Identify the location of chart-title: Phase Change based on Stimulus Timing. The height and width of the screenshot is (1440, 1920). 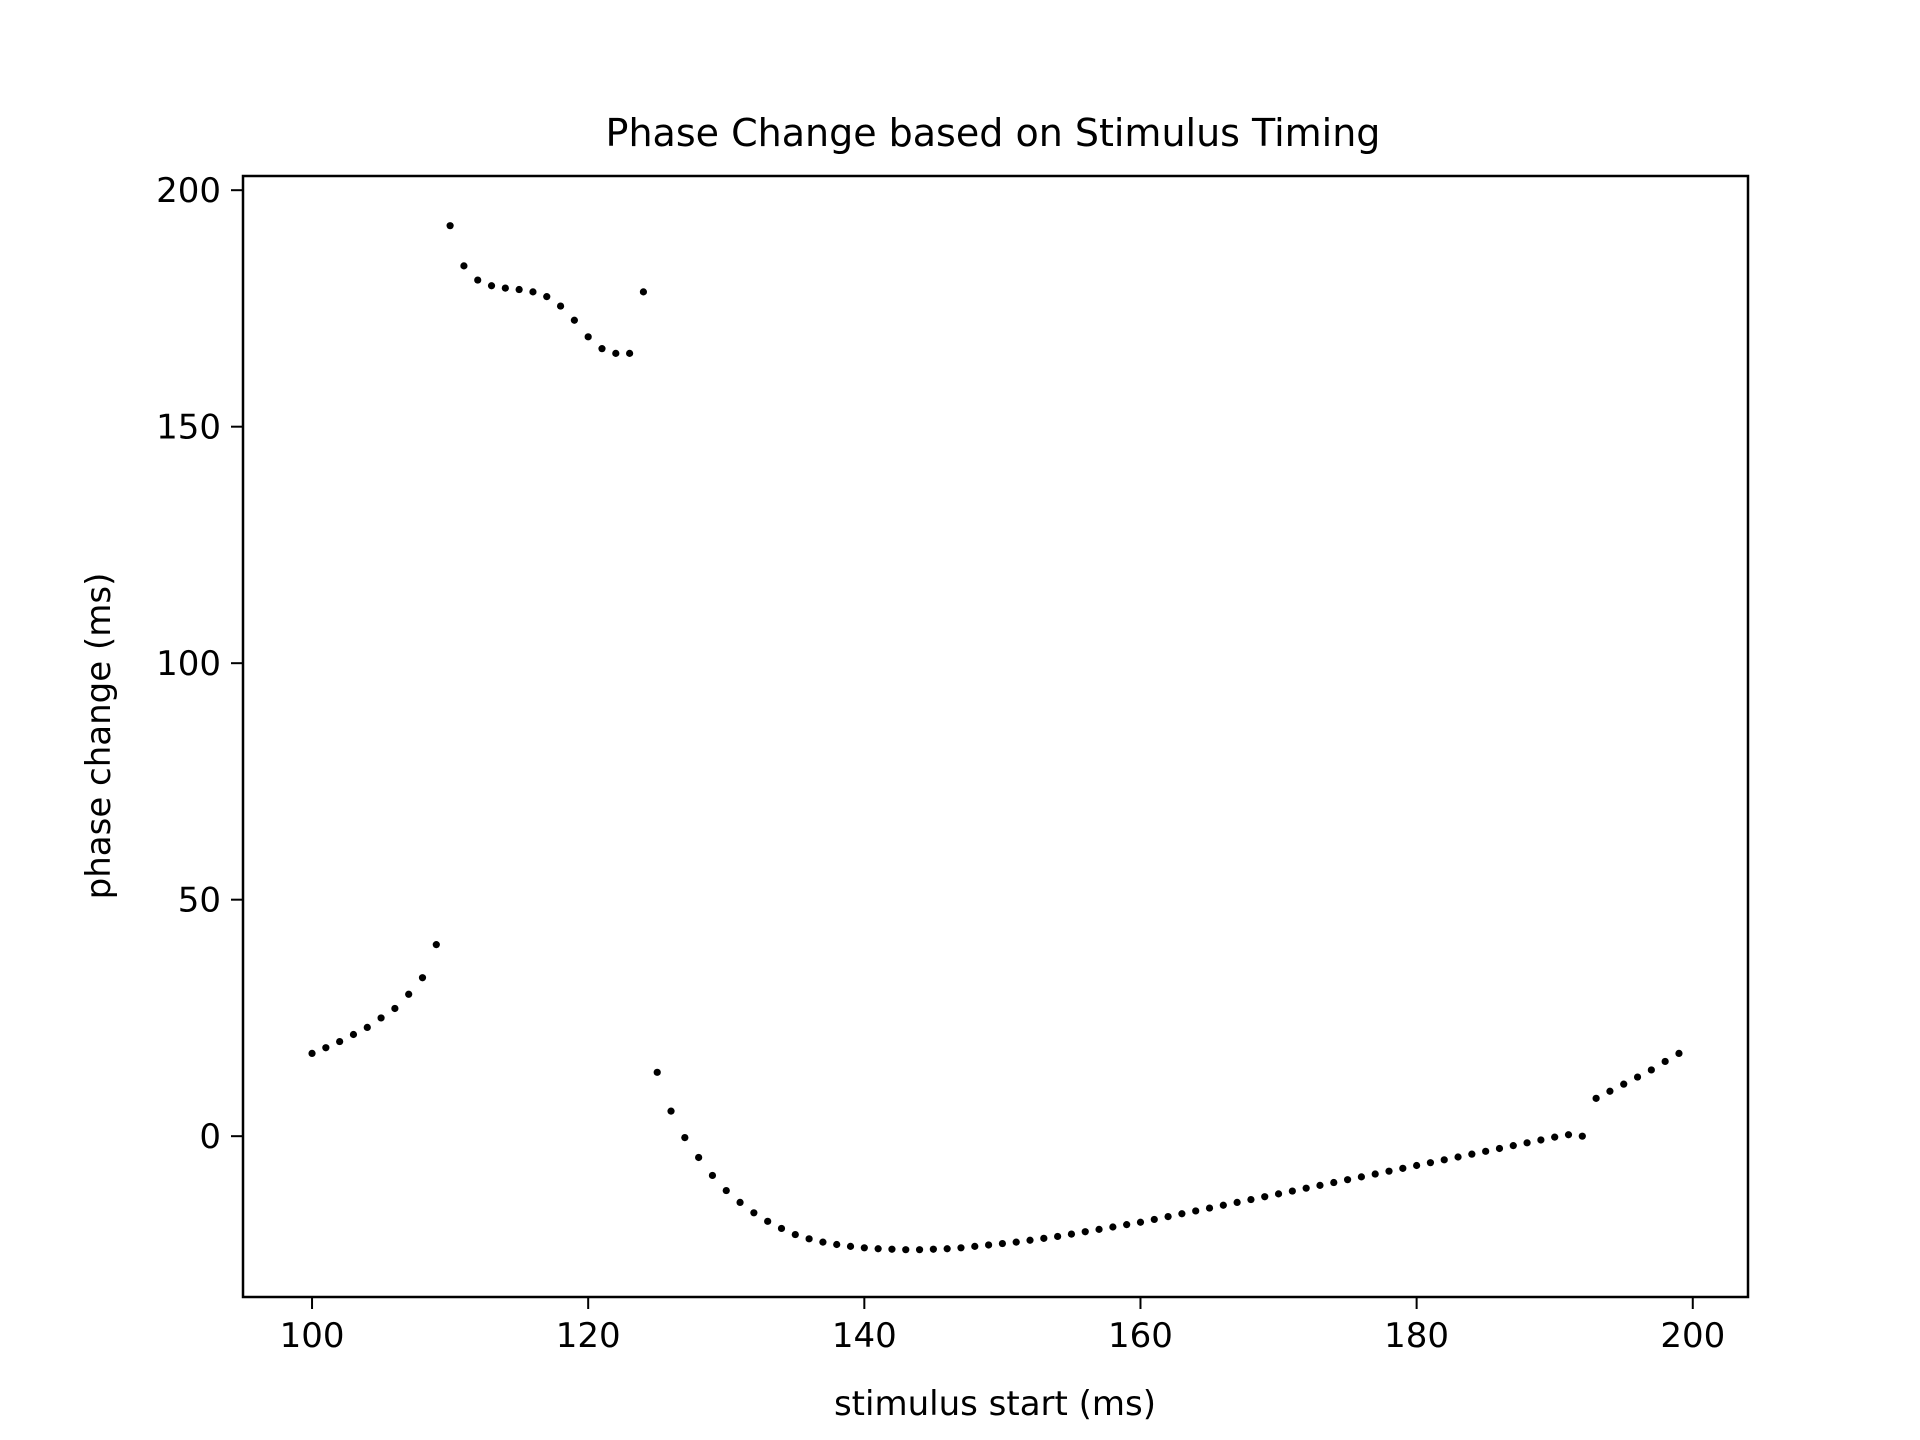
(993, 133).